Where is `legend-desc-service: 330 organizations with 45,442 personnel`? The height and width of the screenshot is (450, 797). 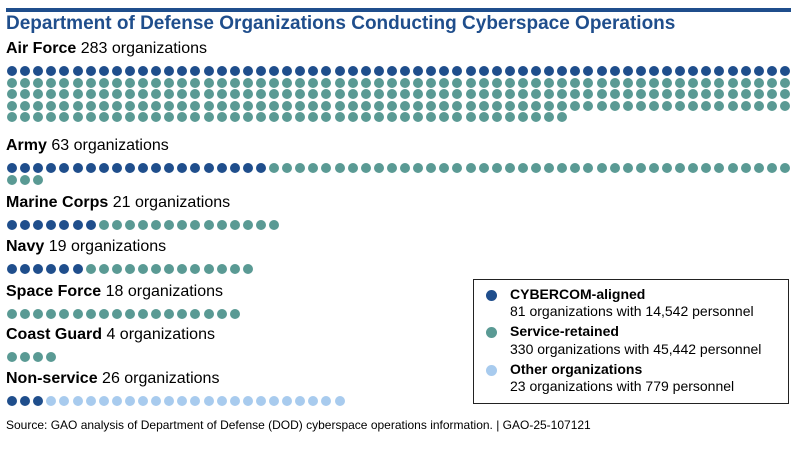
legend-desc-service: 330 organizations with 45,442 personnel is located at coordinates (636, 349).